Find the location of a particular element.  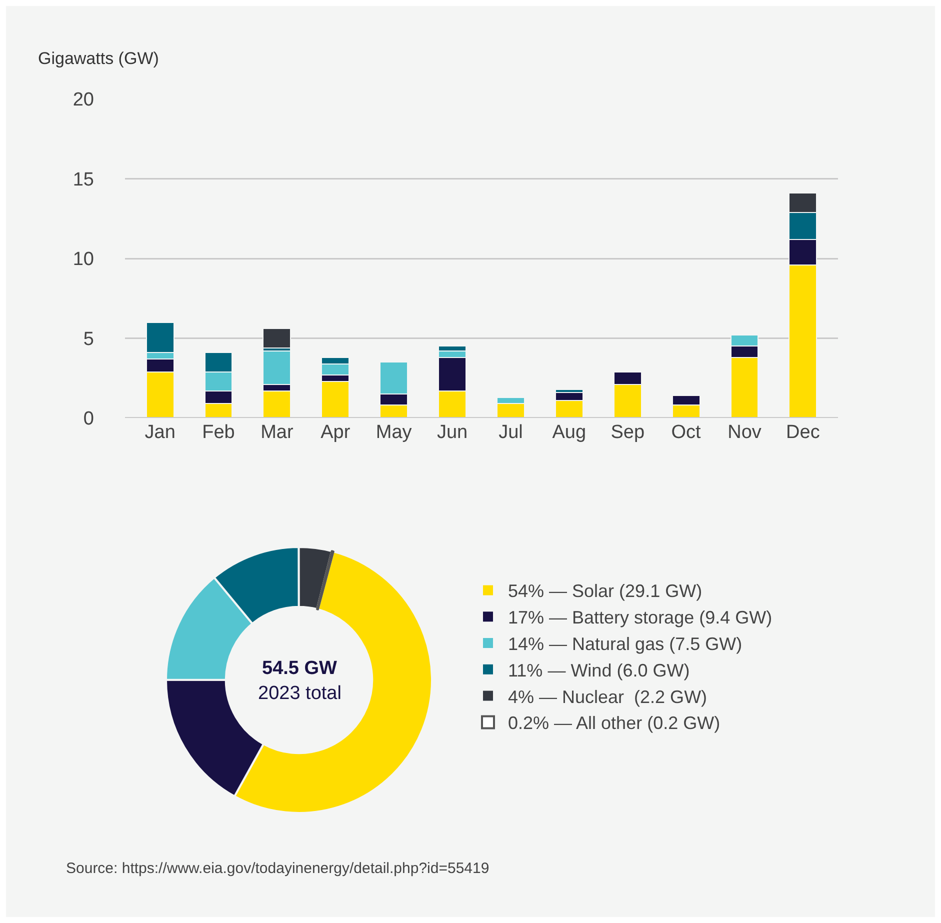

x-tick-label: Jul is located at coordinates (510, 432).